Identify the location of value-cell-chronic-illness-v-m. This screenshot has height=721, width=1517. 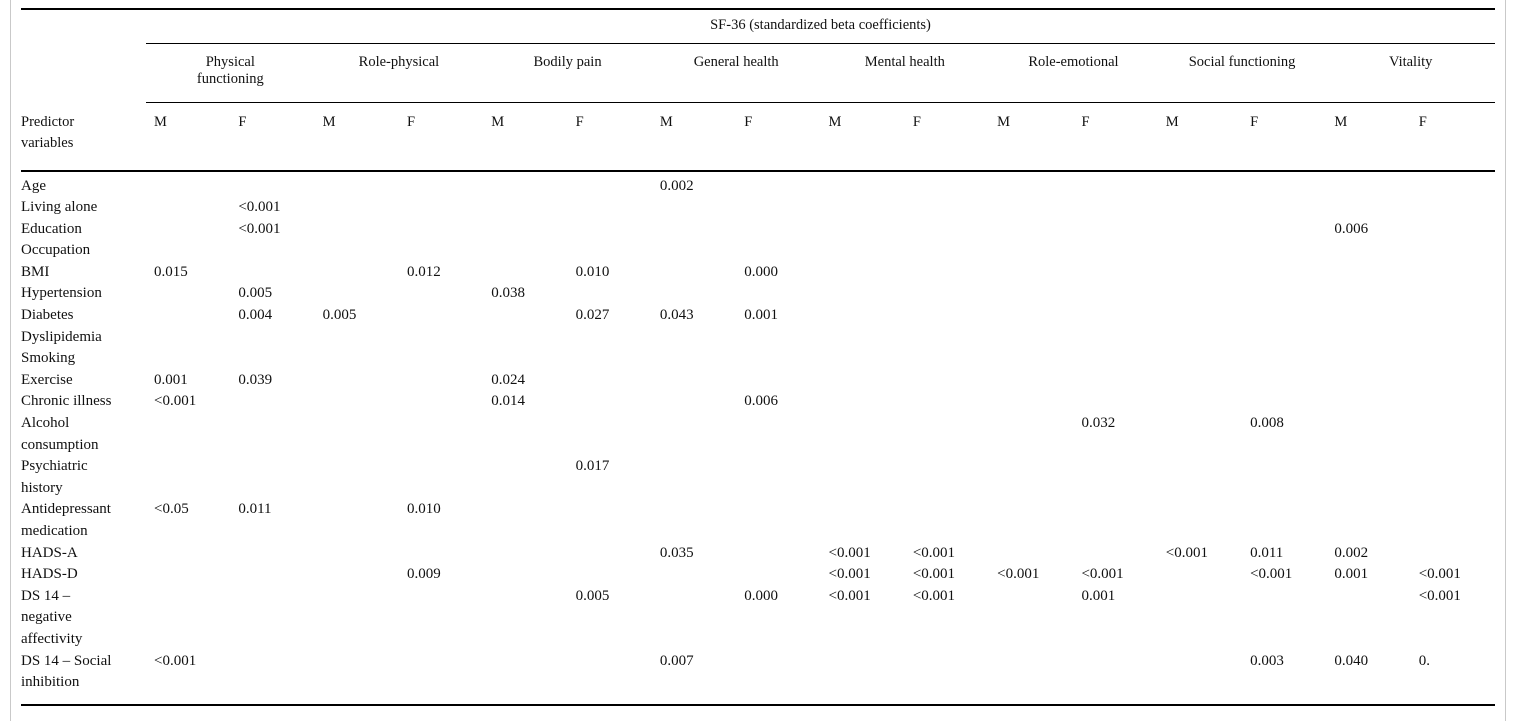
(1368, 402).